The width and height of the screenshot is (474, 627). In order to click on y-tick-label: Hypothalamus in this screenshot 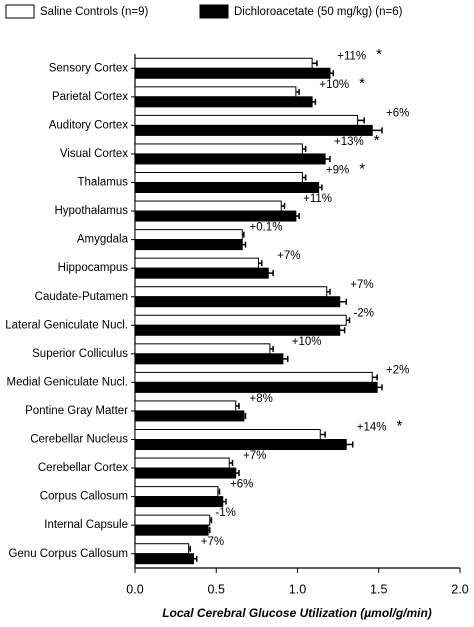, I will do `click(91, 211)`.